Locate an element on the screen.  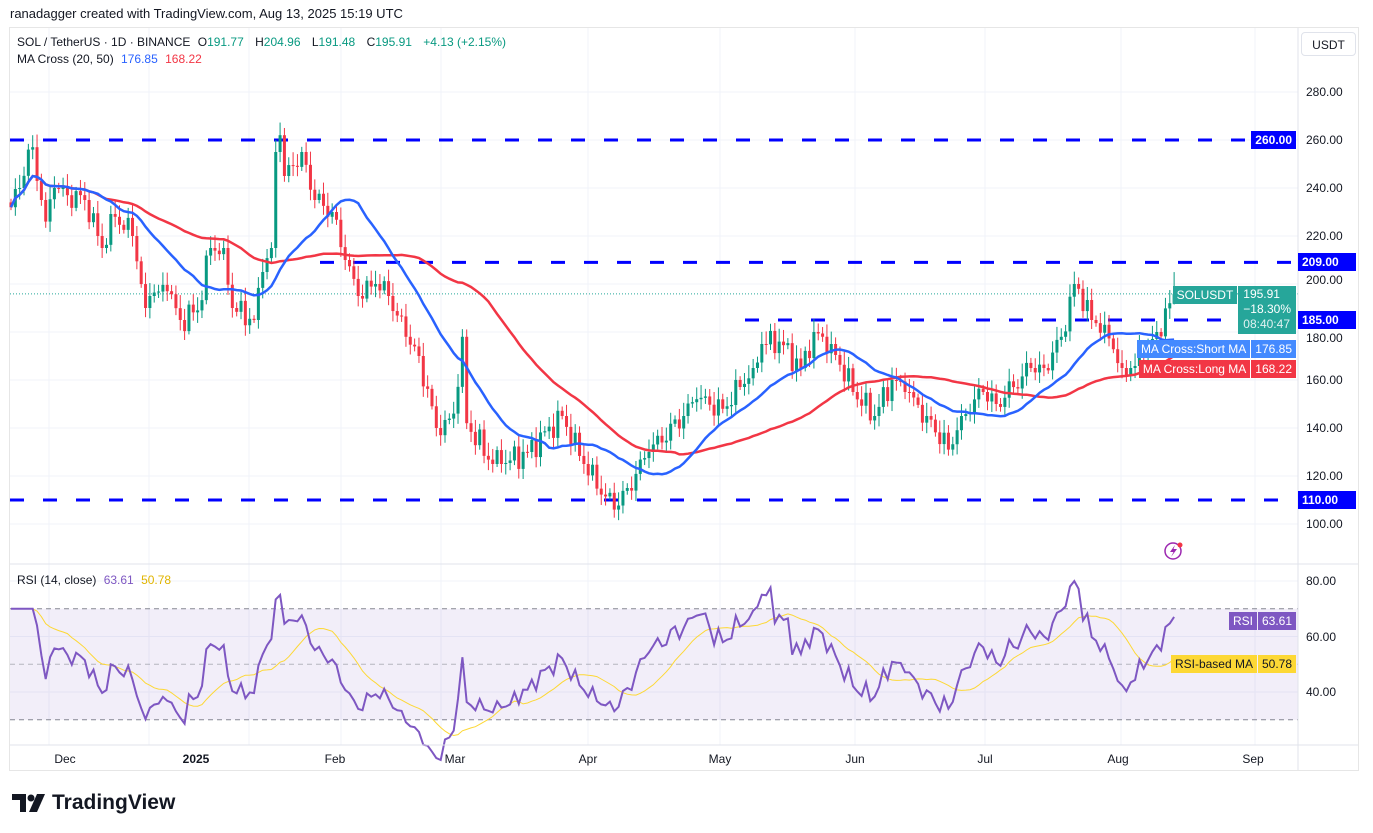
symbol-name: SOL / TetherUS · 1D · BINANCE is located at coordinates (104, 42).